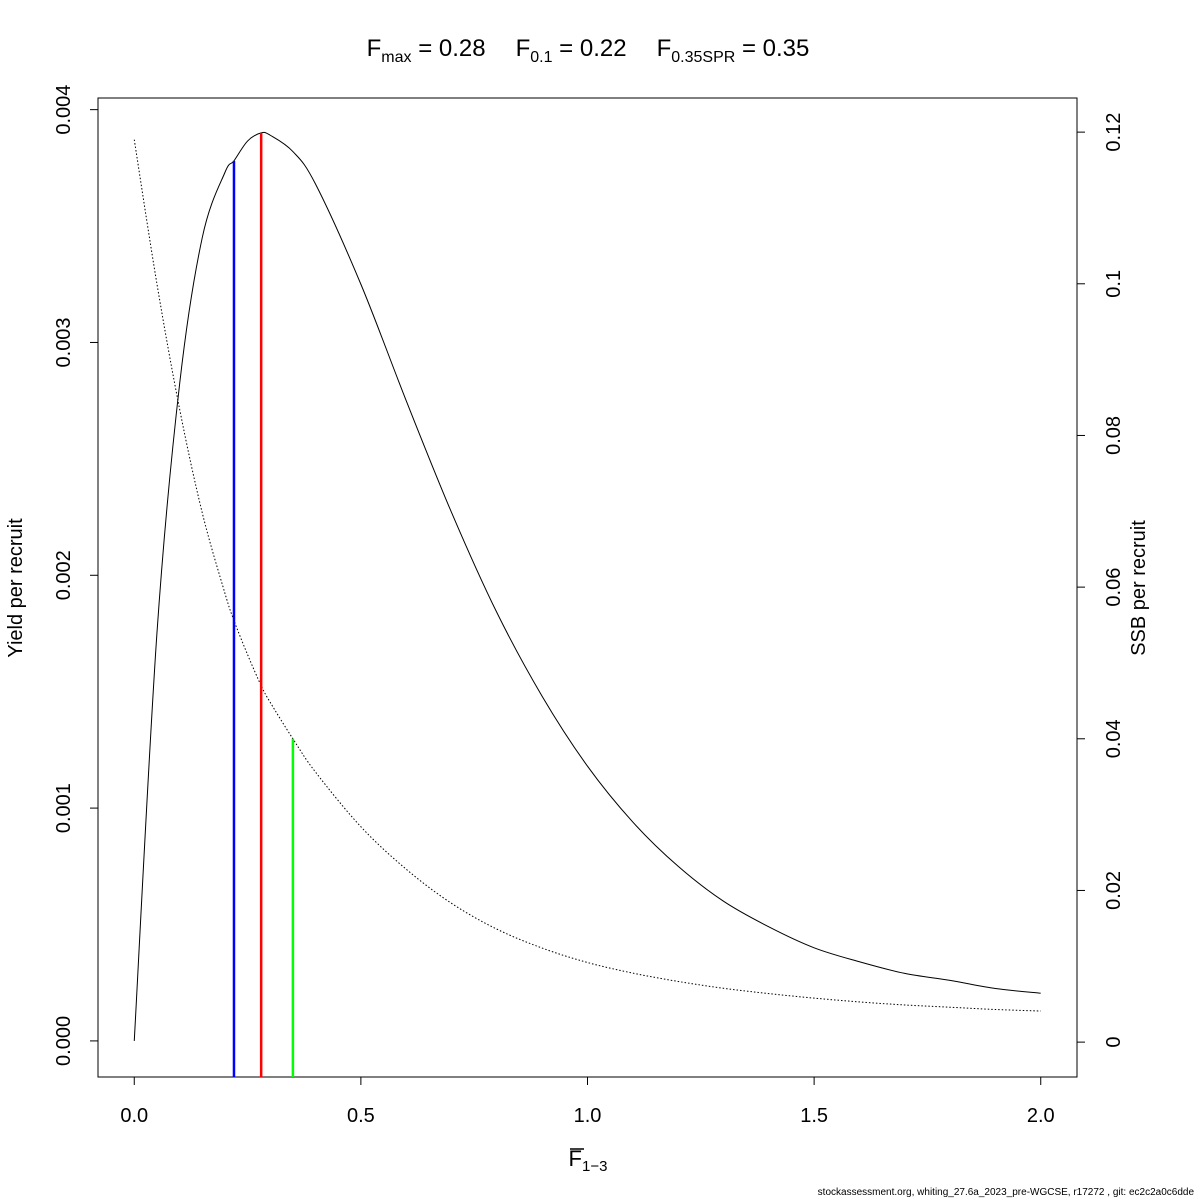 This screenshot has height=1200, width=1200. What do you see at coordinates (134, 1116) in the screenshot?
I see `x-tick-label: 0.0` at bounding box center [134, 1116].